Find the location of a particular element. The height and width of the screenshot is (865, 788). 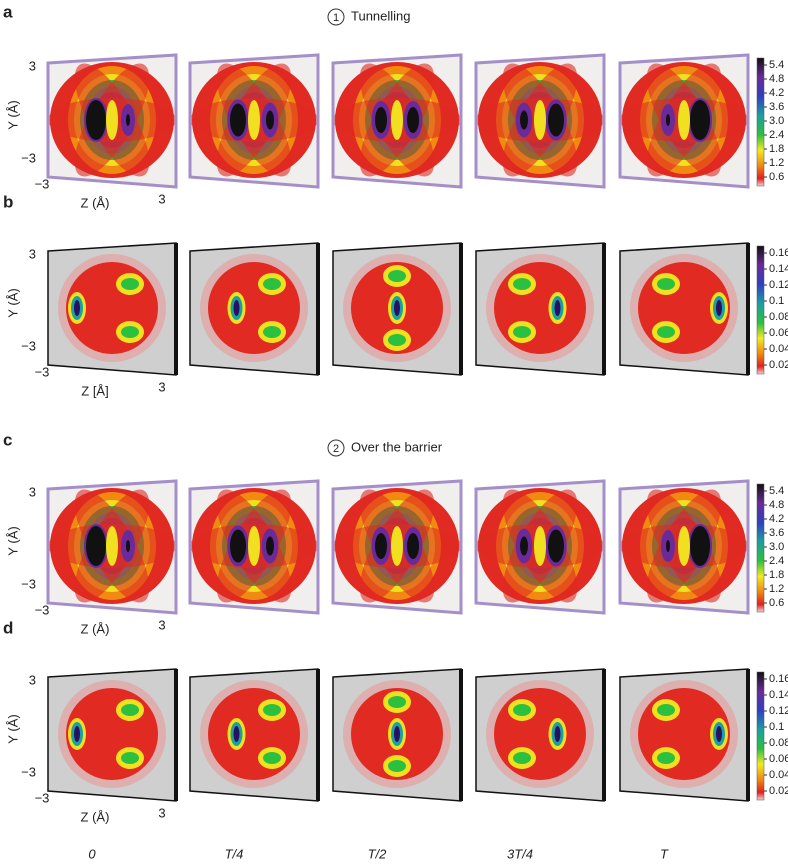

colorbar is located at coordinates (760, 122).